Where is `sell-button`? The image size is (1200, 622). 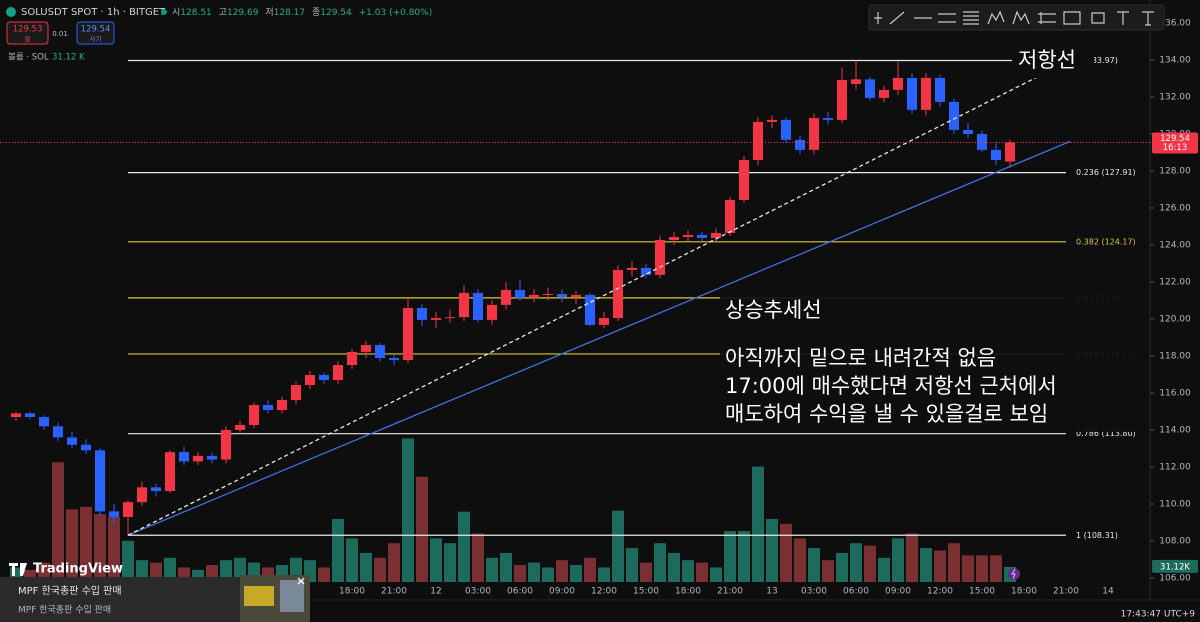
sell-button is located at coordinates (27, 33).